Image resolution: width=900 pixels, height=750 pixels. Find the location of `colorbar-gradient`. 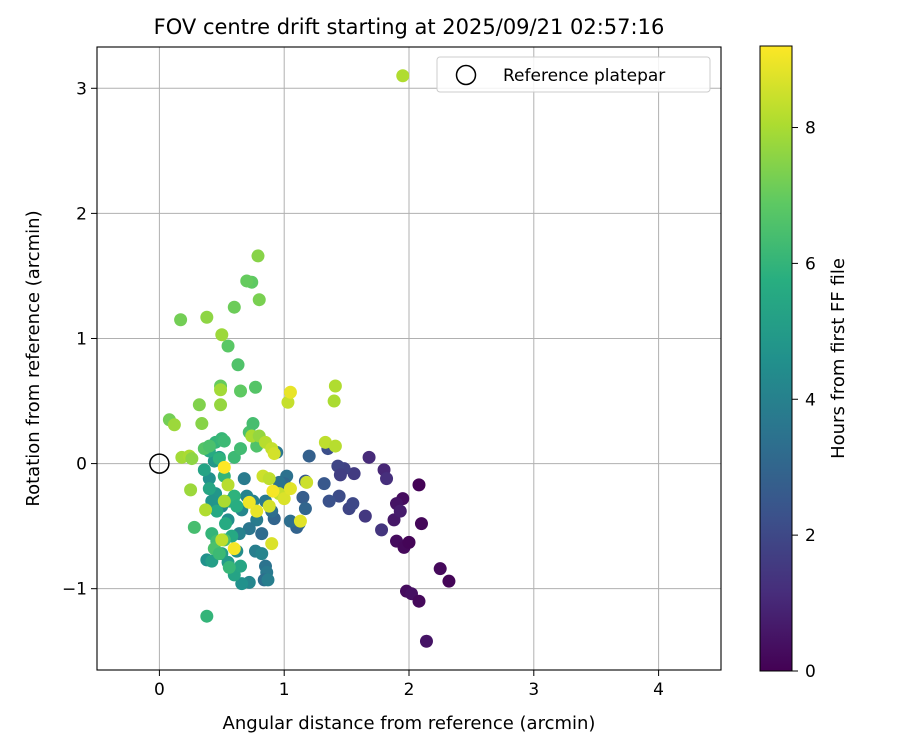

colorbar-gradient is located at coordinates (776, 358).